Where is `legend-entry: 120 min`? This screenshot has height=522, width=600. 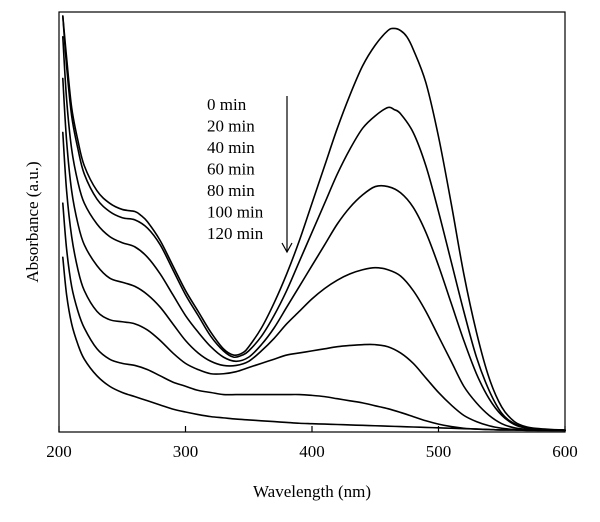
legend-entry: 120 min is located at coordinates (235, 233).